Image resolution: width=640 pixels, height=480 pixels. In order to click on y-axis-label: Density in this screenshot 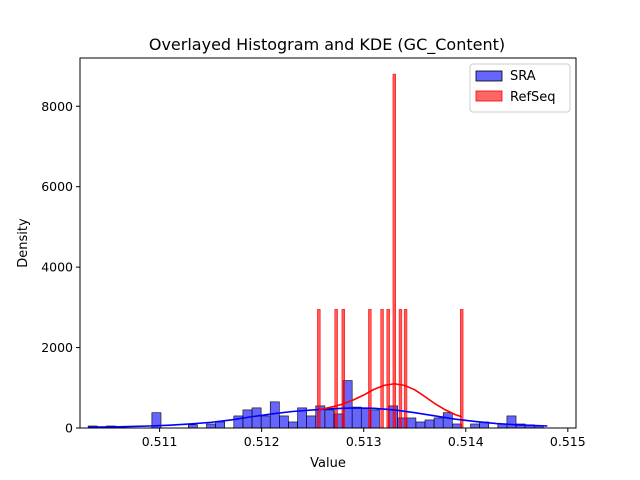, I will do `click(23, 243)`.